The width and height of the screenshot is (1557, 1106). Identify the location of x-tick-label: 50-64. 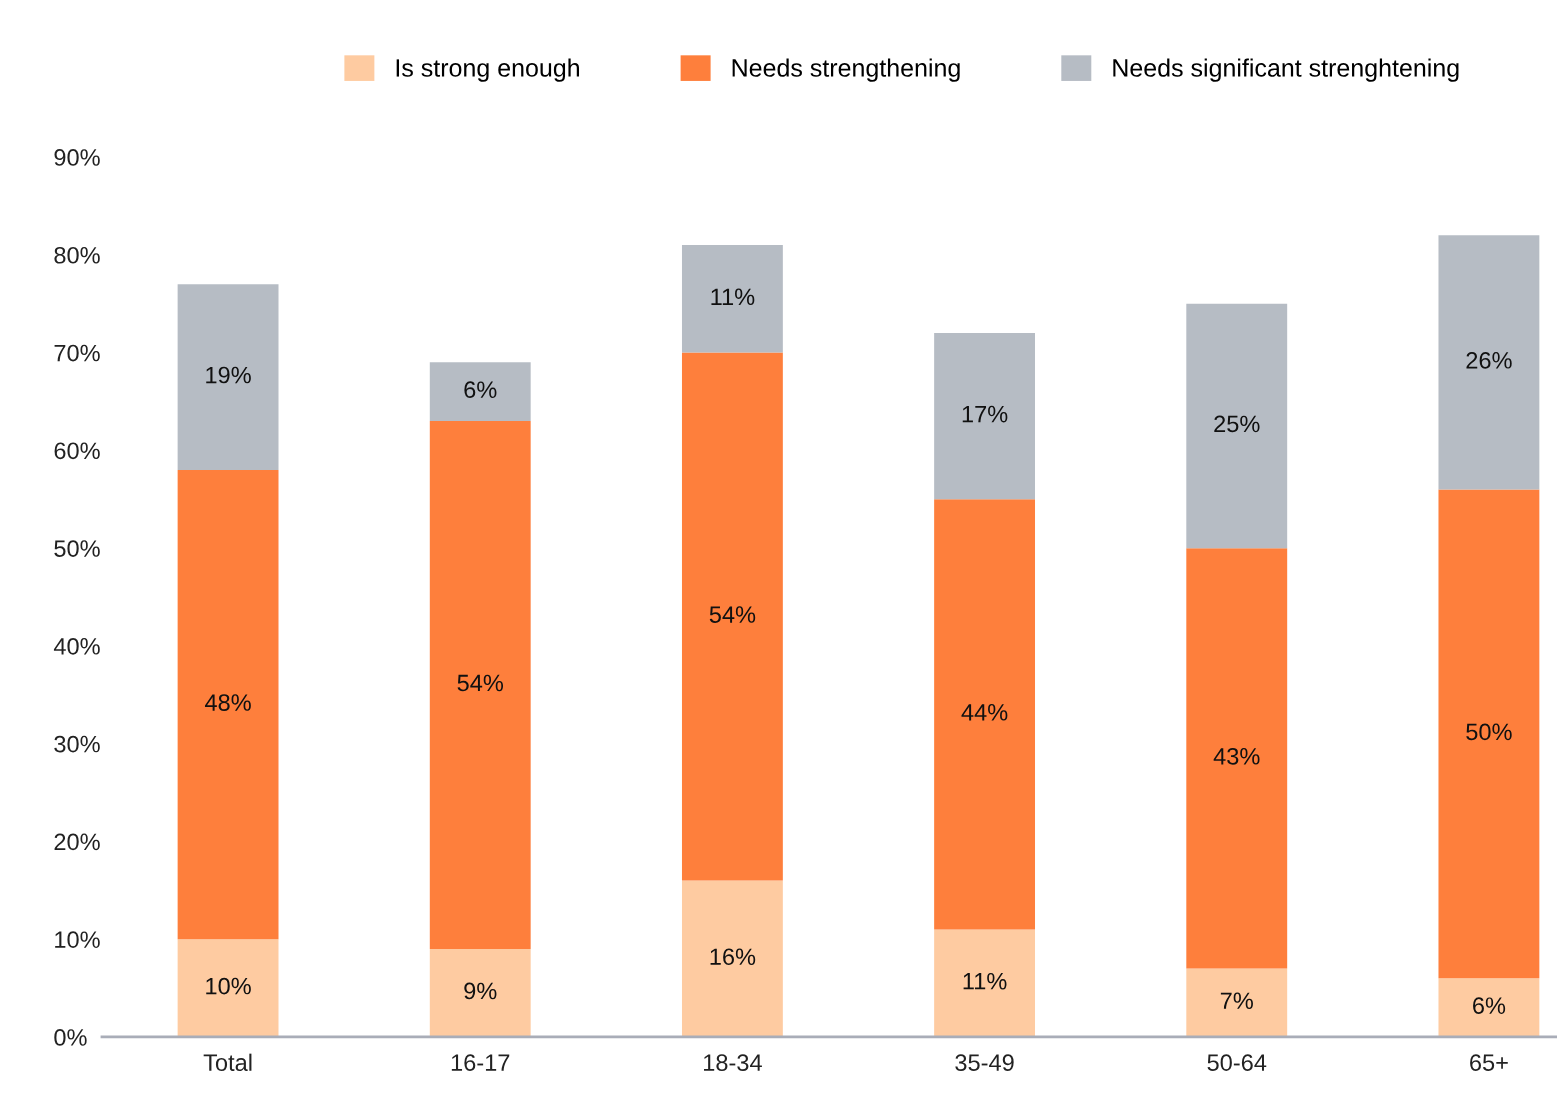
(1237, 1062).